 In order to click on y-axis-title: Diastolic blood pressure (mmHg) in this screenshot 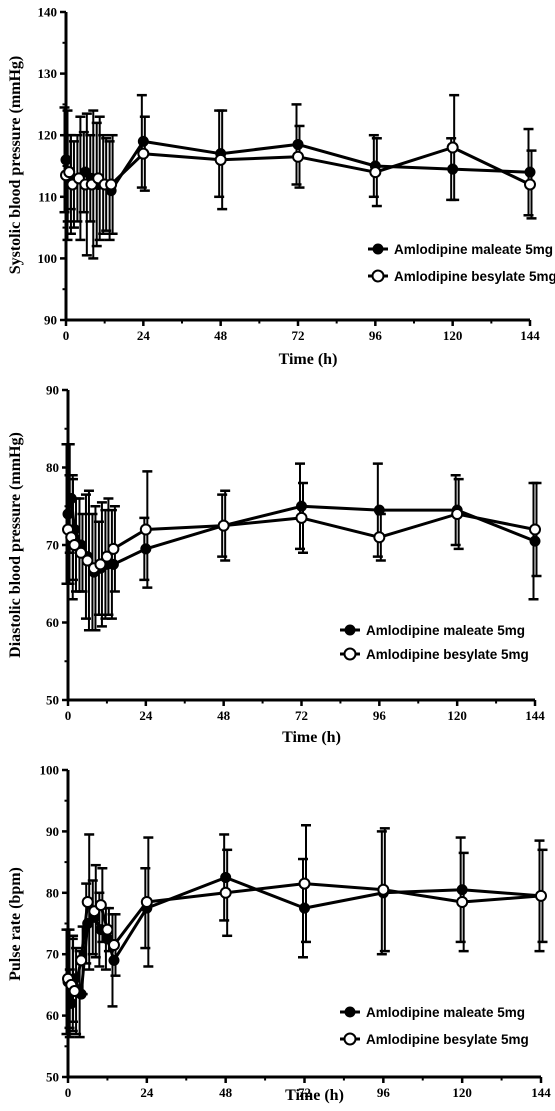, I will do `click(15, 545)`.